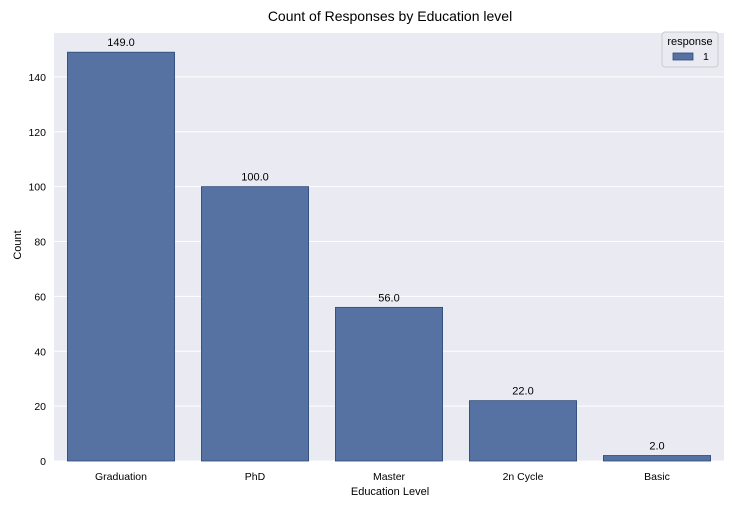  Describe the element at coordinates (656, 447) in the screenshot. I see `data-label: 2.0` at that location.